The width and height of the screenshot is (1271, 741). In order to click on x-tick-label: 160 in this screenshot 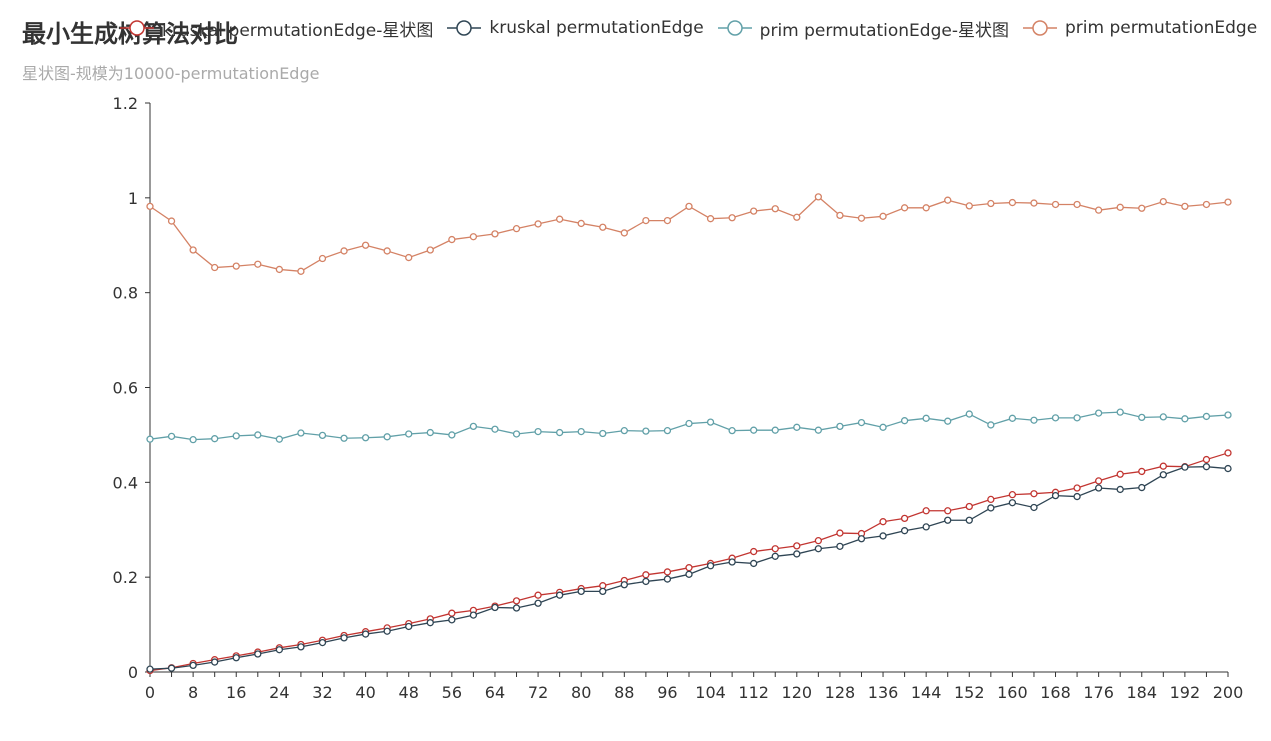, I will do `click(1012, 692)`.